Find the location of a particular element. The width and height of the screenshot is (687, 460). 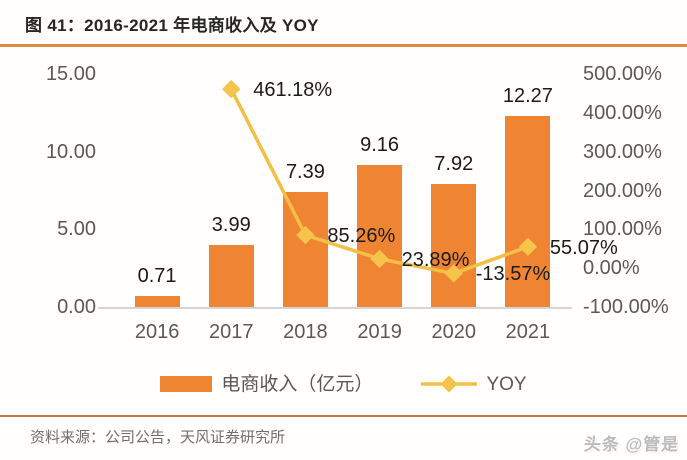

x-axis-label-2018: 2018 is located at coordinates (305, 332).